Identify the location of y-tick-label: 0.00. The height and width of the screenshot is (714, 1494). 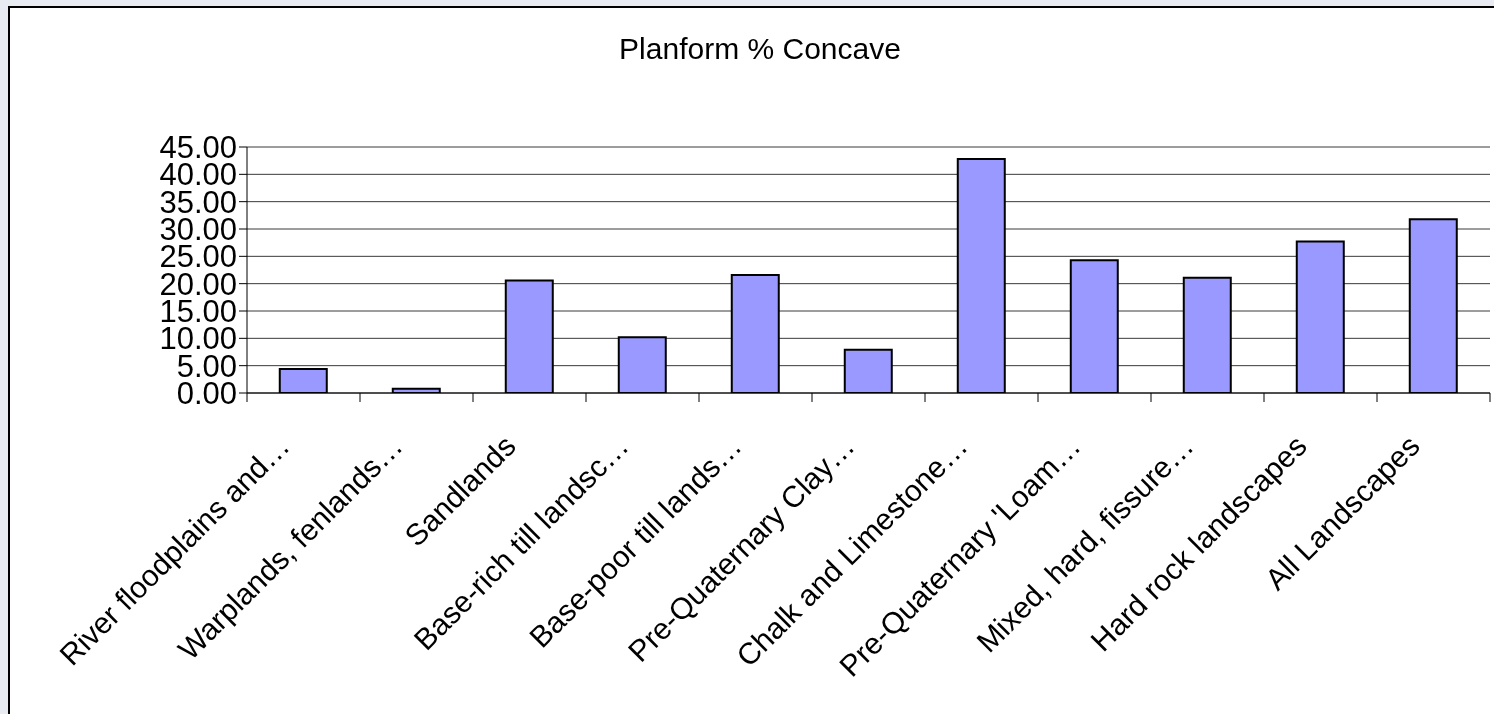
(206, 394).